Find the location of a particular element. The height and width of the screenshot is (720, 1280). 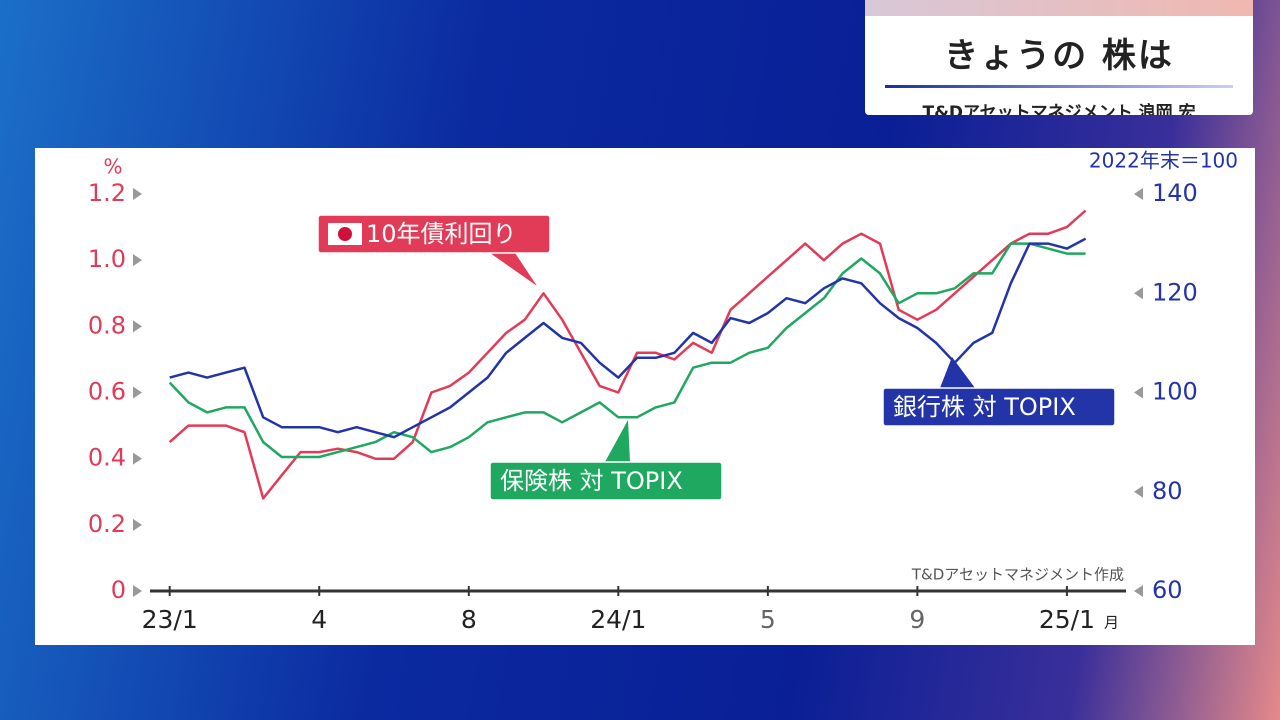

x-tick-label: 4 is located at coordinates (319, 619).